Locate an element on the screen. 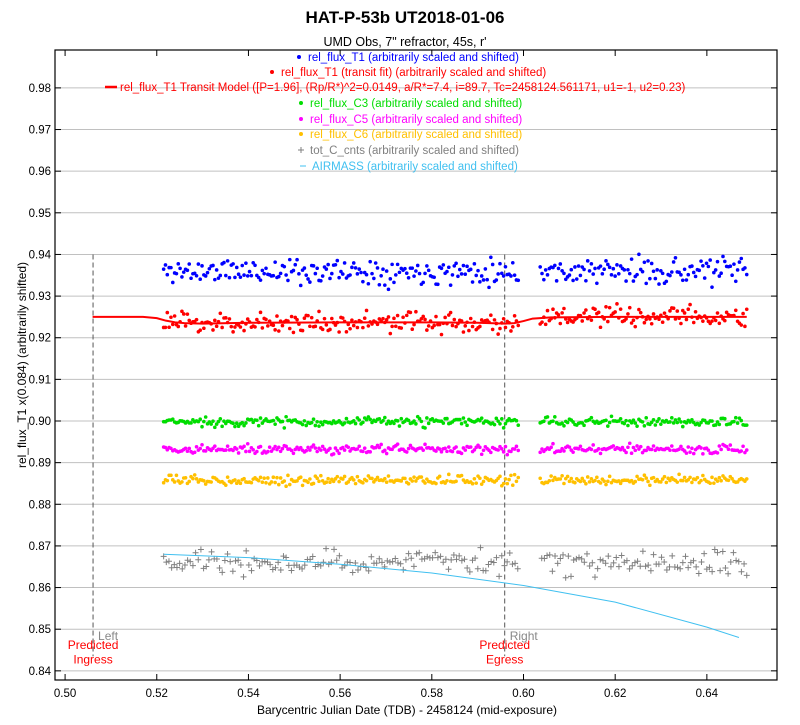  legend-marker-dot is located at coordinates (301, 134).